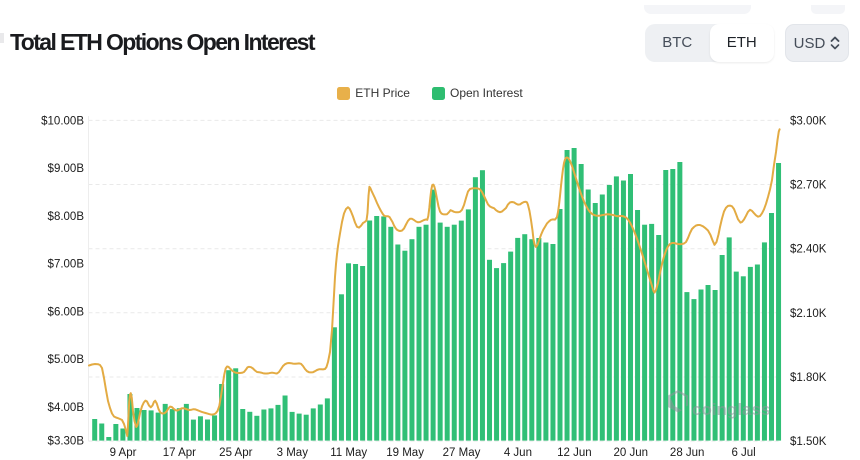  What do you see at coordinates (808, 442) in the screenshot?
I see `svg-text: $1.50K` at bounding box center [808, 442].